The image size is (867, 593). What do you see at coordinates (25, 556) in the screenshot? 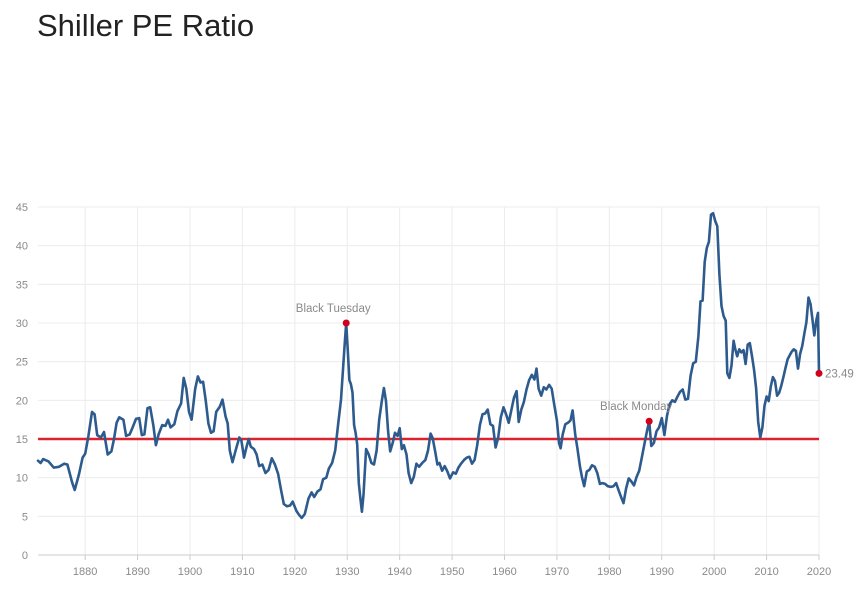
I see `y-tick-label: 0` at bounding box center [25, 556].